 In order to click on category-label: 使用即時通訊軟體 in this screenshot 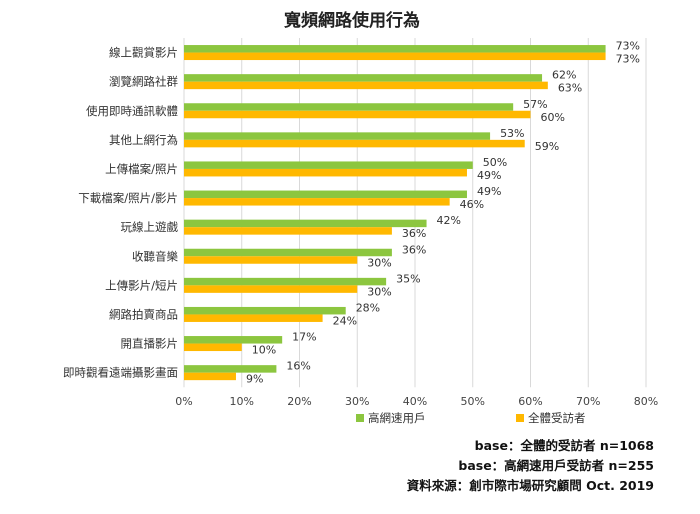, I will do `click(132, 111)`.